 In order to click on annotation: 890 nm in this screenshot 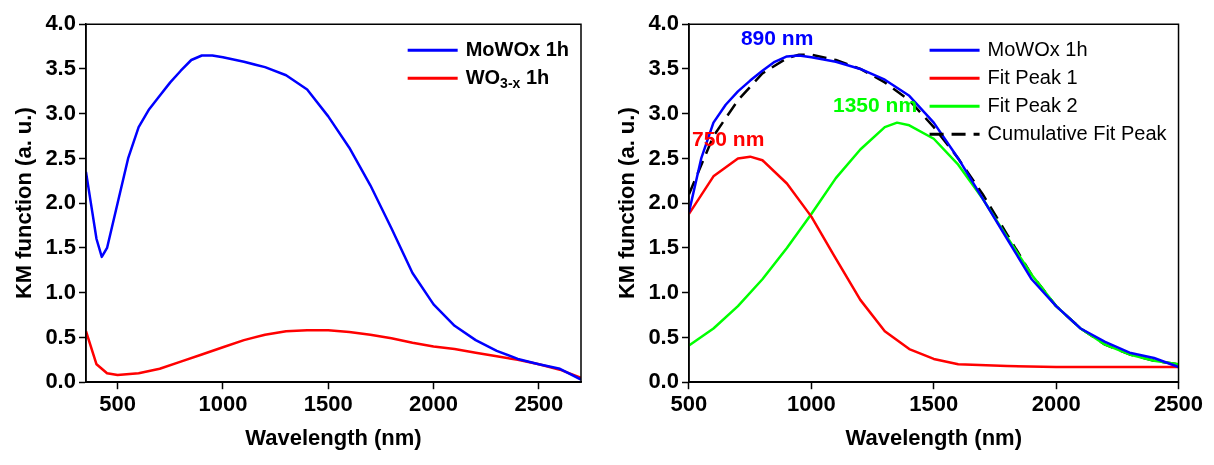, I will do `click(777, 38)`.